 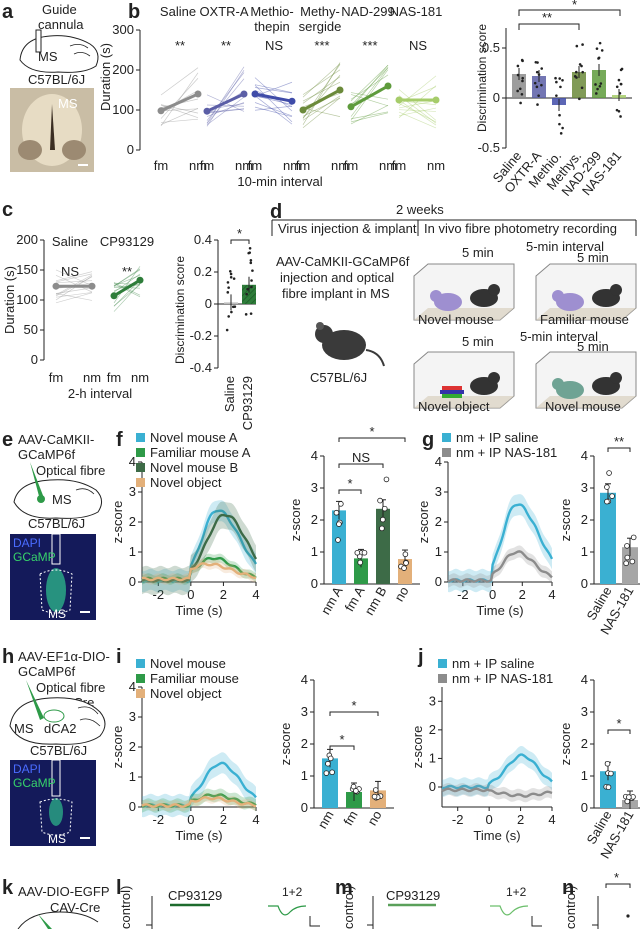 I want to click on g-y-tick-label: 0, so click(x=438, y=581).